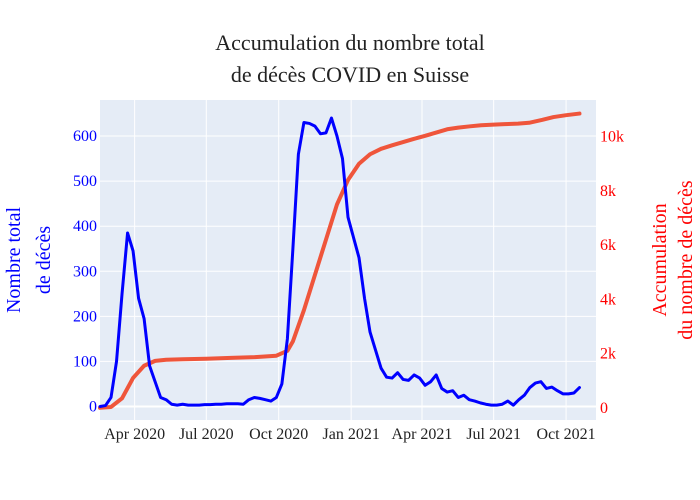 The image size is (700, 500). Describe the element at coordinates (93, 406) in the screenshot. I see `y-left-tick-label: 0` at that location.